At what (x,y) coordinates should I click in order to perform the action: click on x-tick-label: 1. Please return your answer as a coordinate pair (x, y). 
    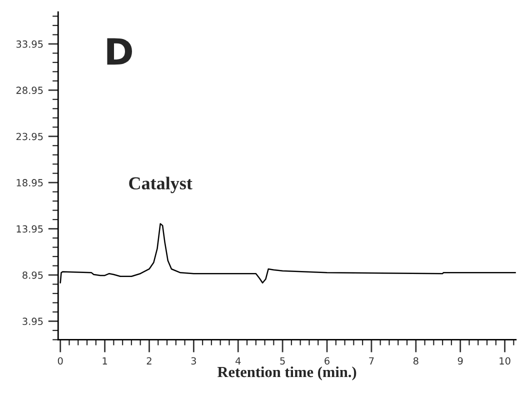
    Looking at the image, I should click on (104, 360).